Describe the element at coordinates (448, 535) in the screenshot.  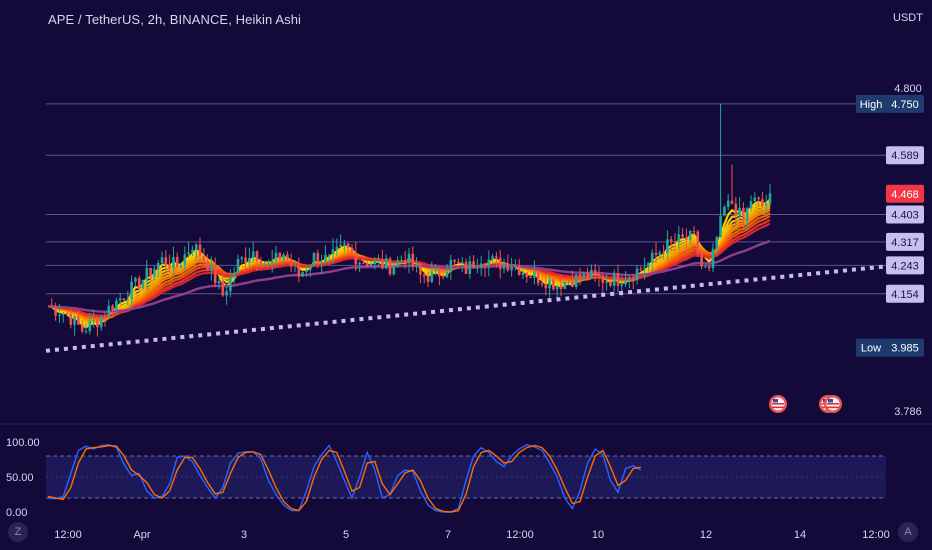
I see `time-tick-label: 7` at that location.